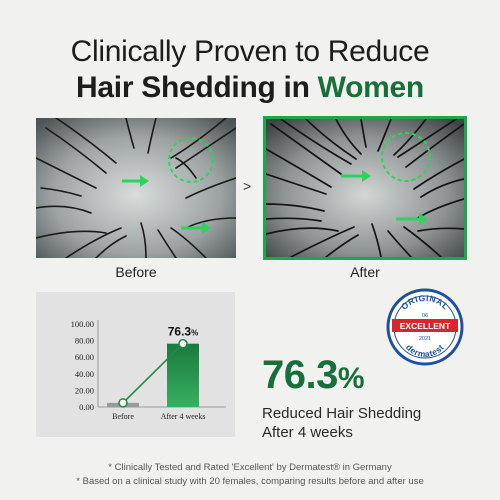 The width and height of the screenshot is (500, 500). Describe the element at coordinates (183, 375) in the screenshot. I see `bar-after` at that location.